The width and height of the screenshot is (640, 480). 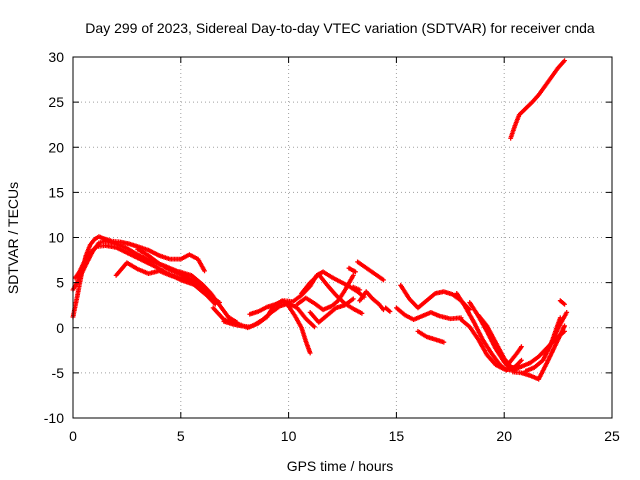 I want to click on series-track-x, so click(x=557, y=332).